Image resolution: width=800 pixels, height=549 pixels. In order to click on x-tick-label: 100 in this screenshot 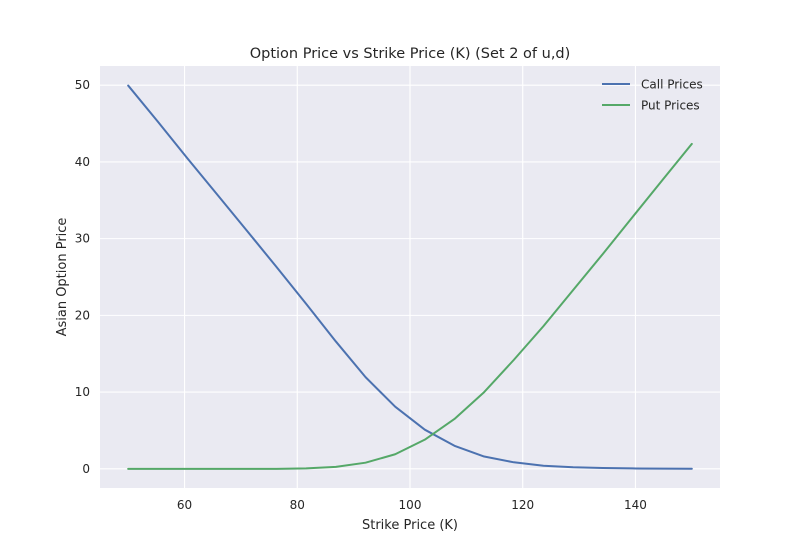, I will do `click(410, 505)`.